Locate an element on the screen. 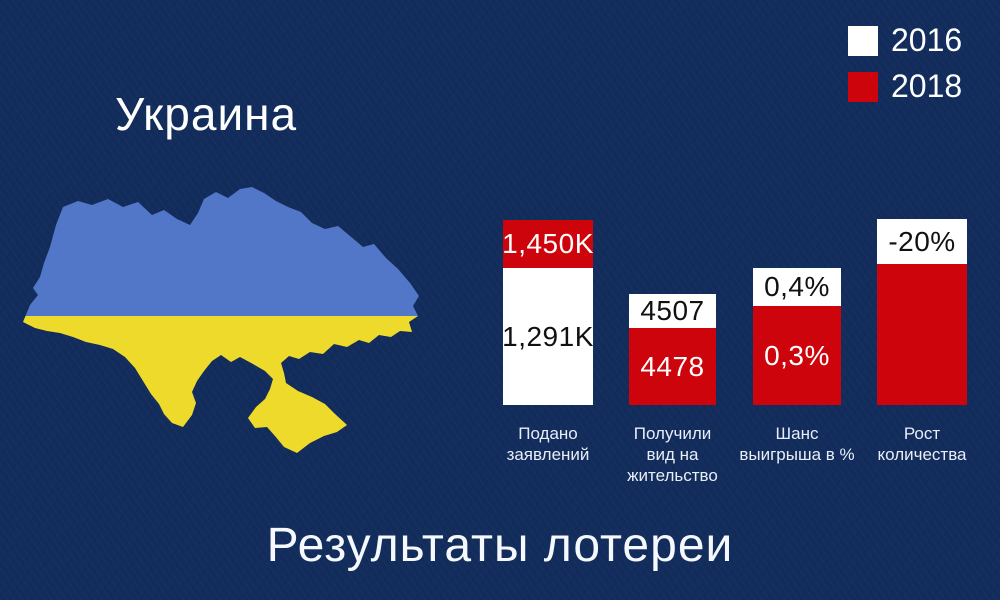  bar-segment-2016-white: 0,4% is located at coordinates (797, 287).